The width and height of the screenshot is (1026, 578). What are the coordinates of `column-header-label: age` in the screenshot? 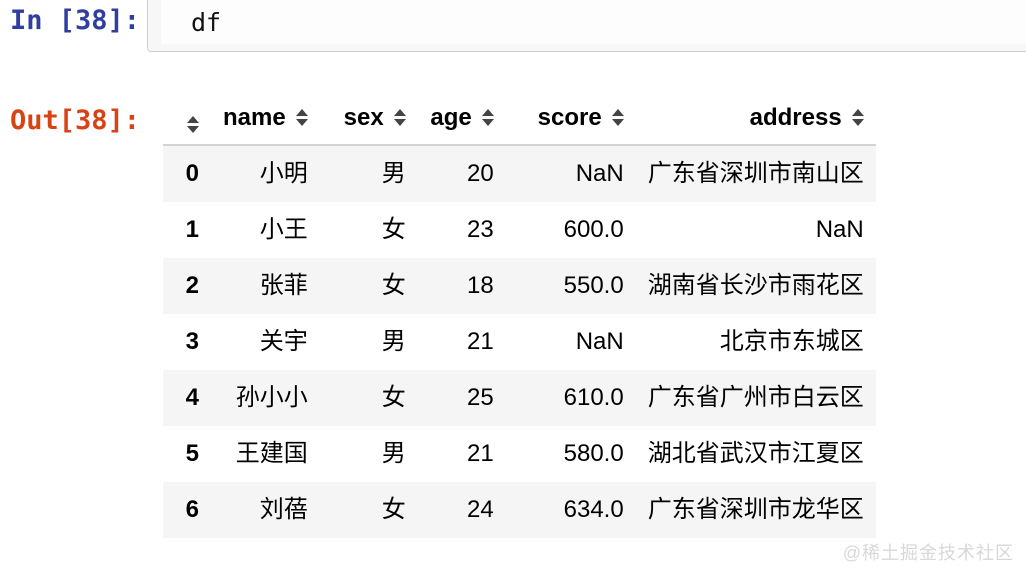 It's located at (451, 117).